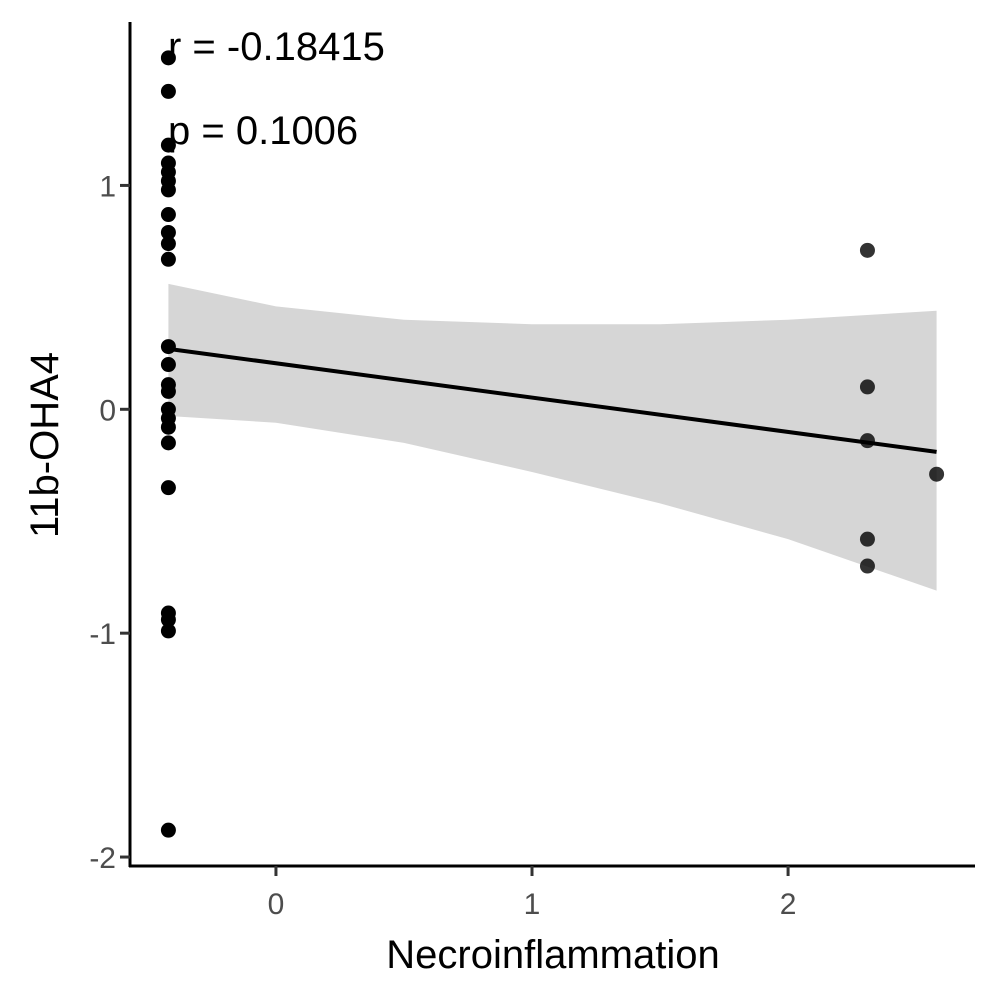 The image size is (1000, 1000). I want to click on x-axis-title: Necroinflammation, so click(552, 955).